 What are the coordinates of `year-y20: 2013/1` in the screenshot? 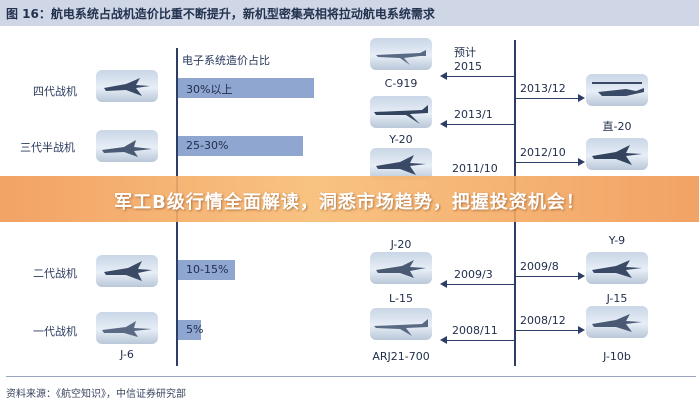 It's located at (473, 114).